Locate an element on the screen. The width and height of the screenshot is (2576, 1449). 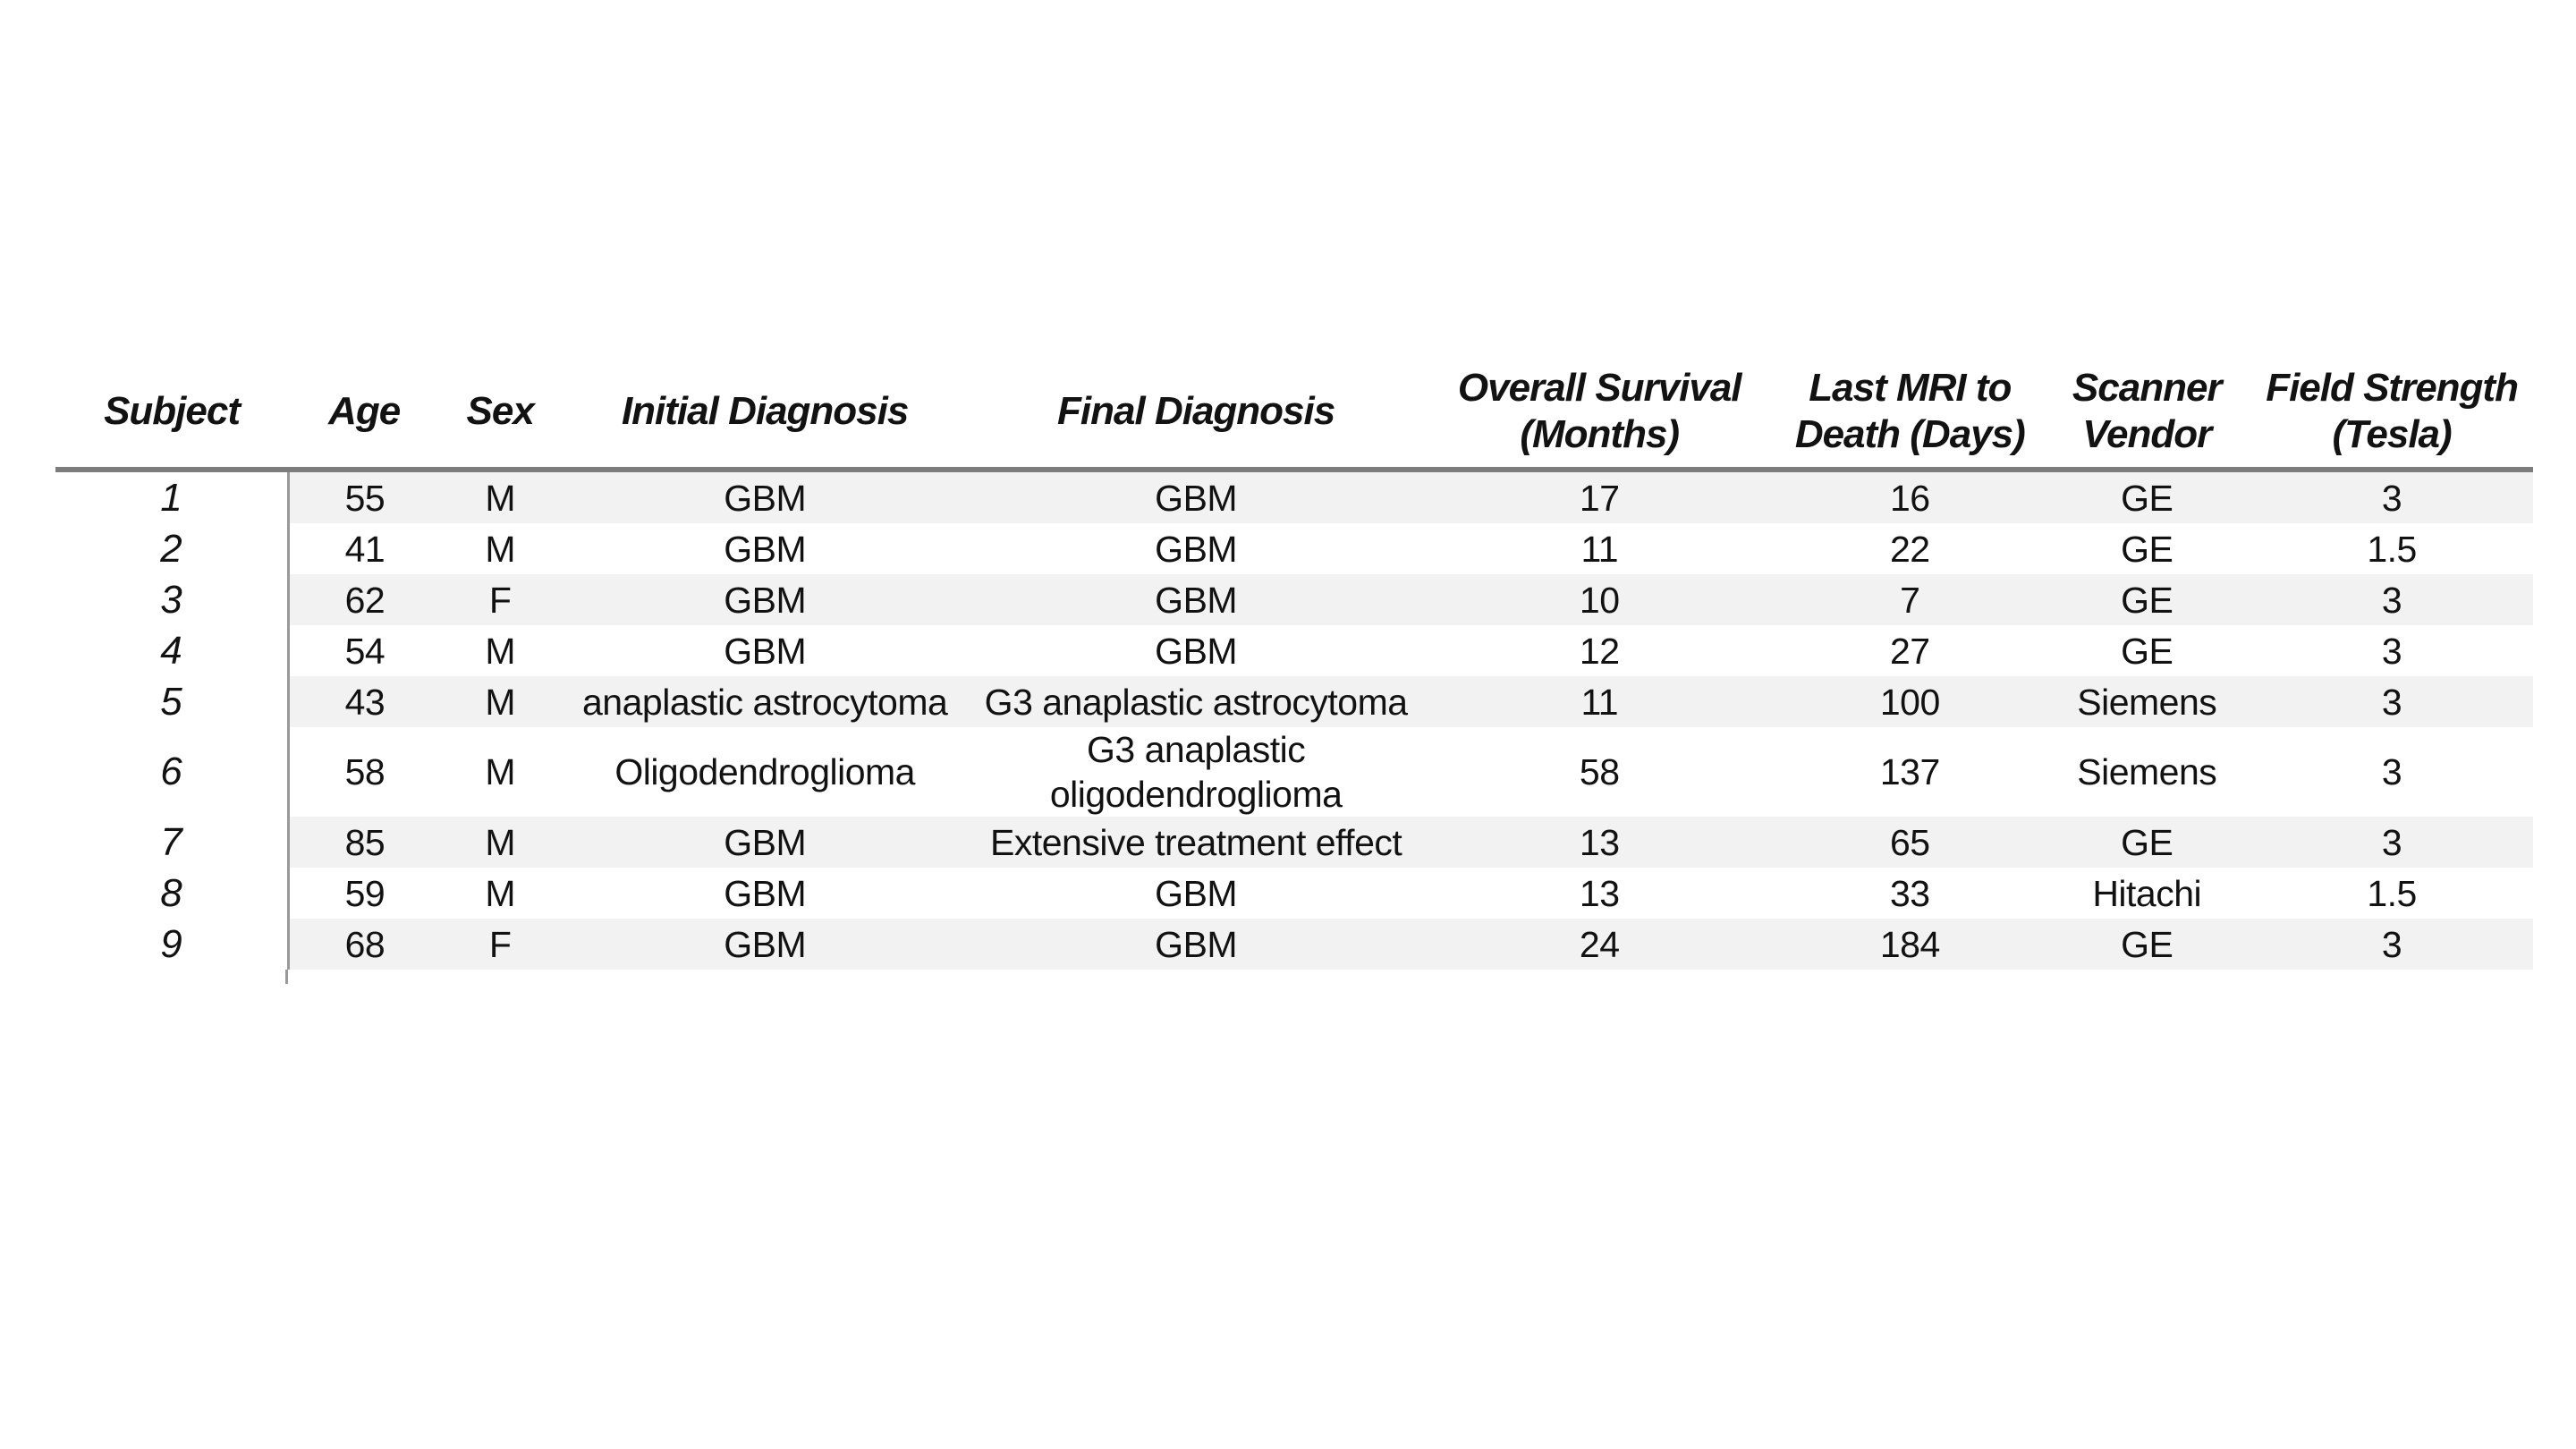
column-header-subject: Subject is located at coordinates (172, 418).